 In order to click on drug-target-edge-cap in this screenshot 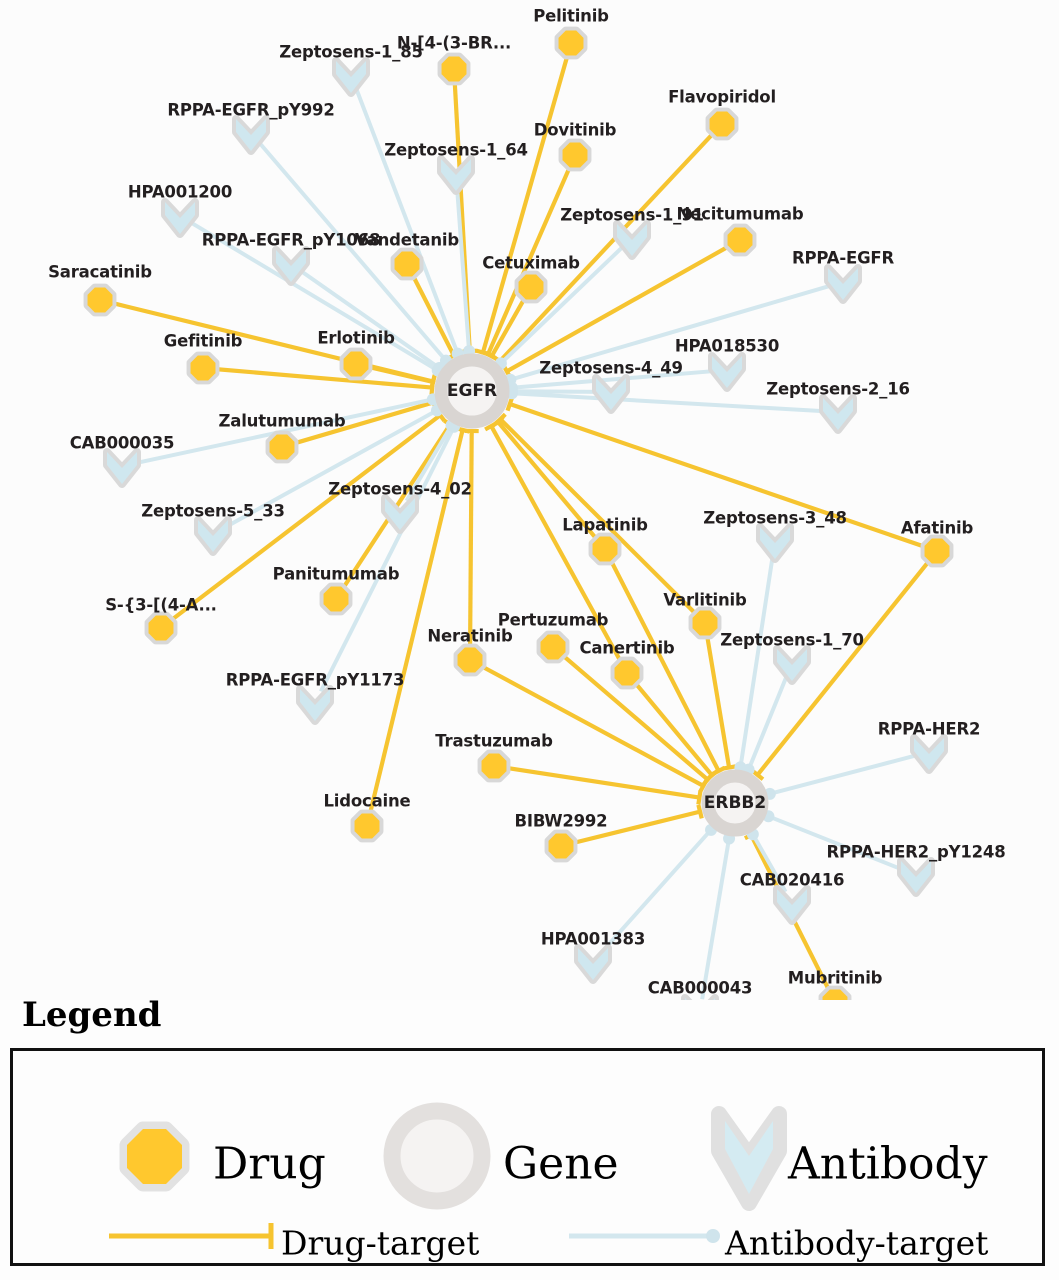, I will do `click(491, 356)`.